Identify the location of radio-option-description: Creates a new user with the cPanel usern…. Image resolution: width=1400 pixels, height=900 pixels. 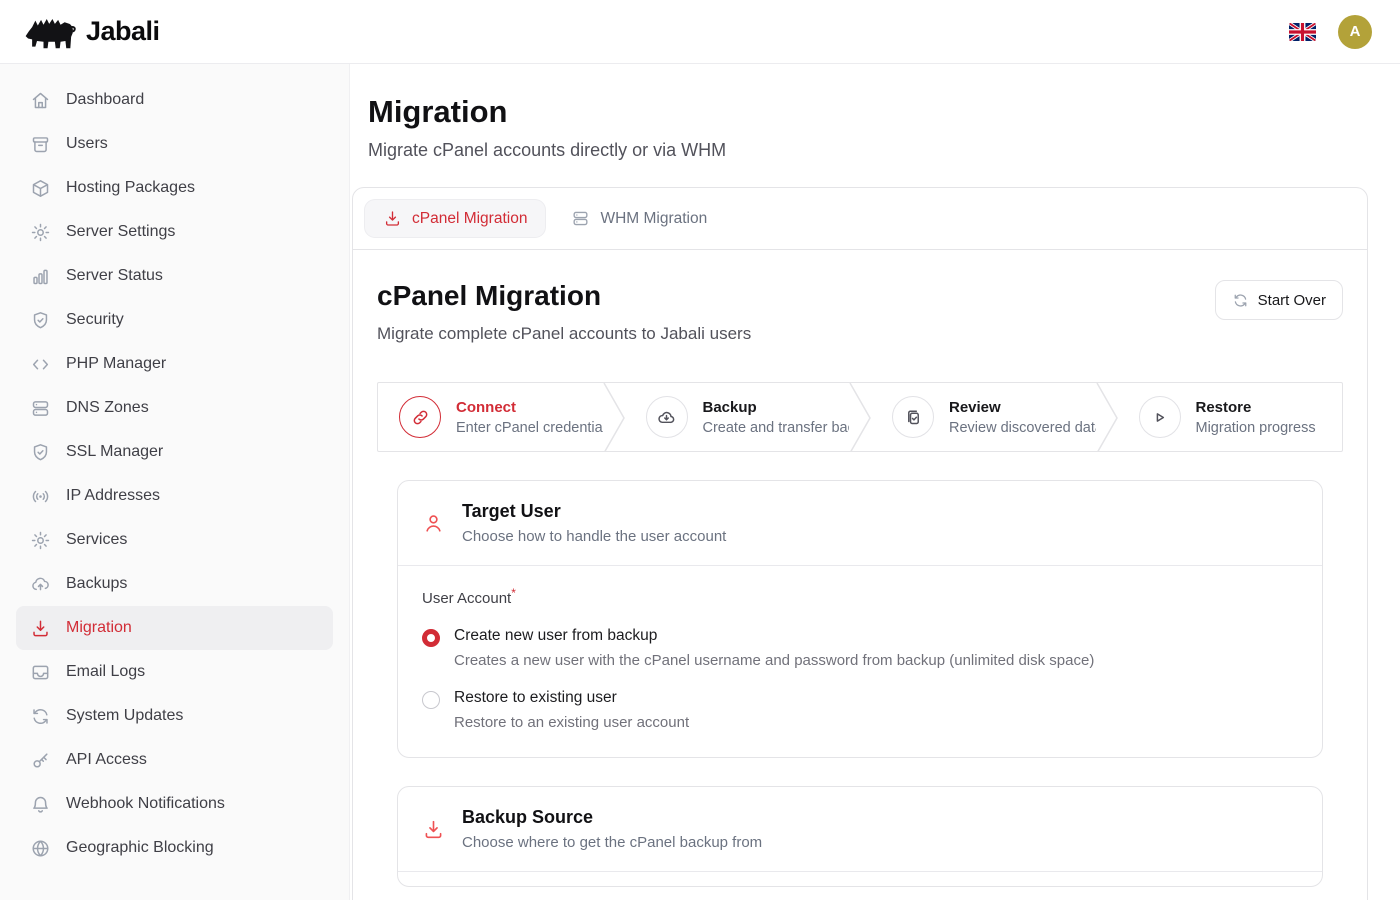
(774, 660).